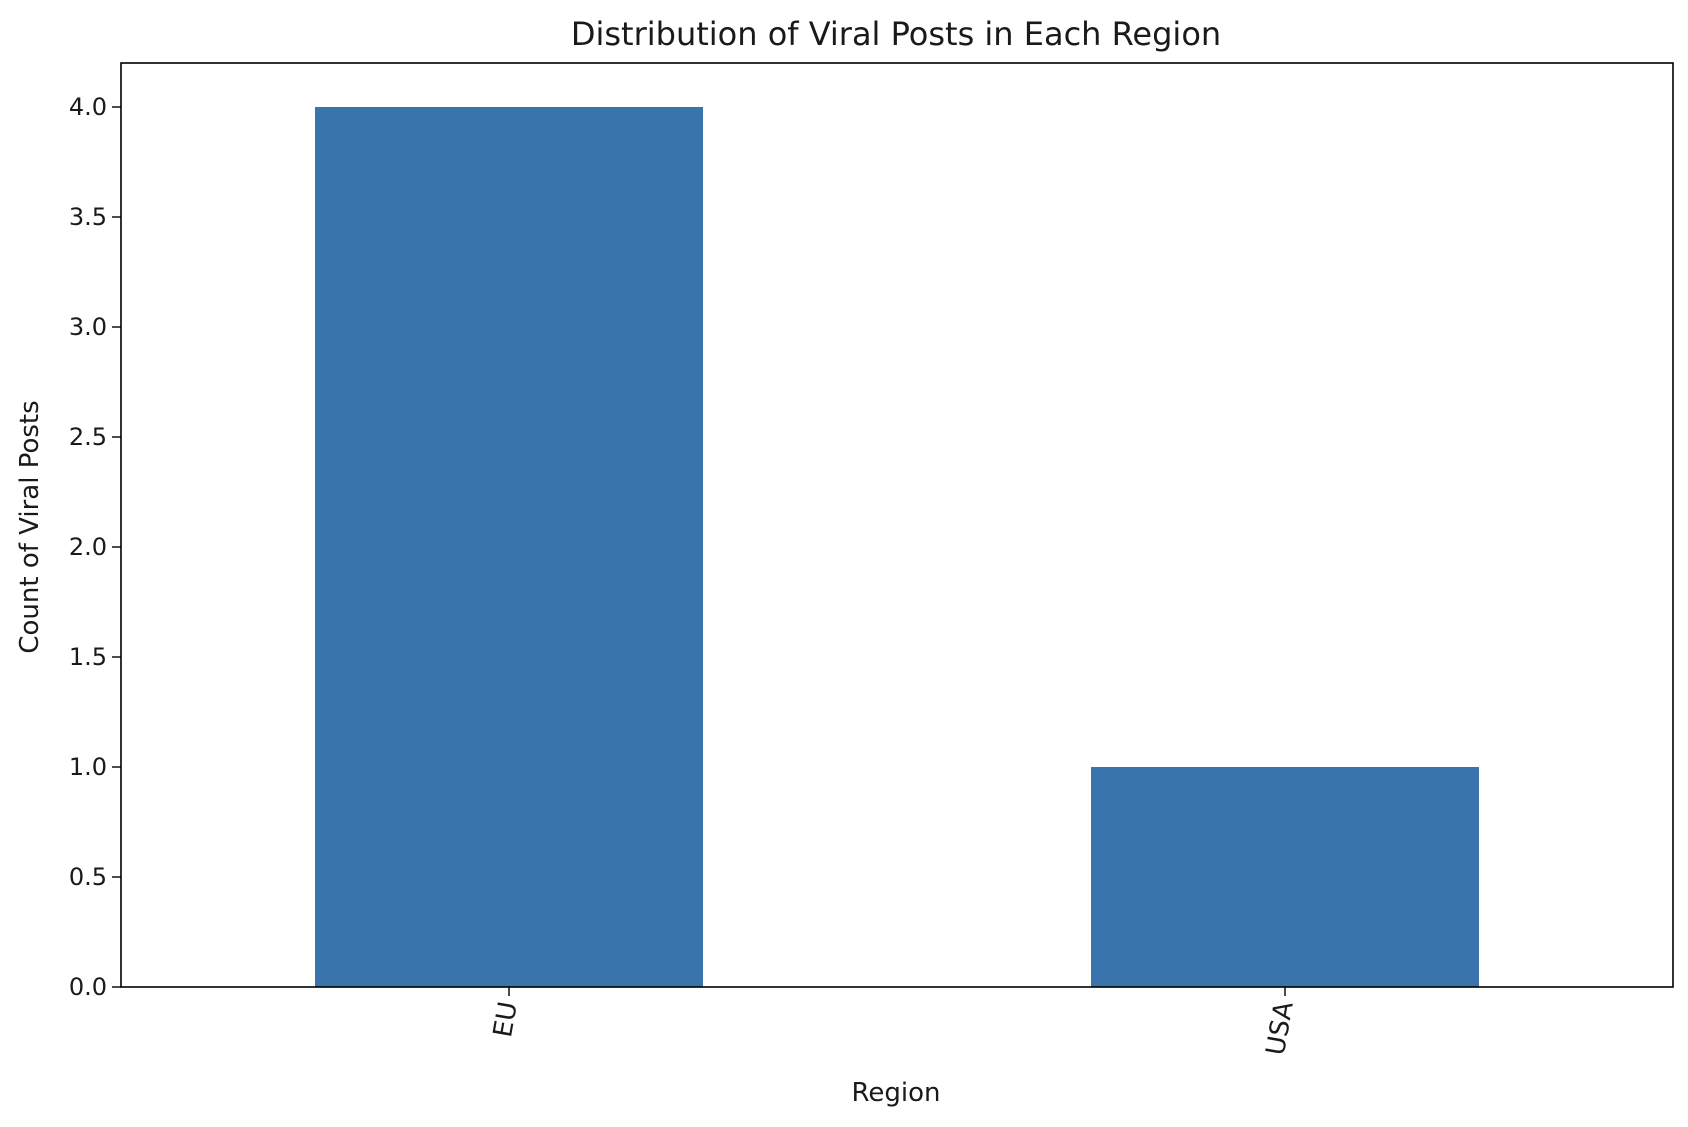  I want to click on y-axis: 0.0 0.5 1.0 1.5 2.0 2.5 3.0 3.5 4.0, so click(95, 547).